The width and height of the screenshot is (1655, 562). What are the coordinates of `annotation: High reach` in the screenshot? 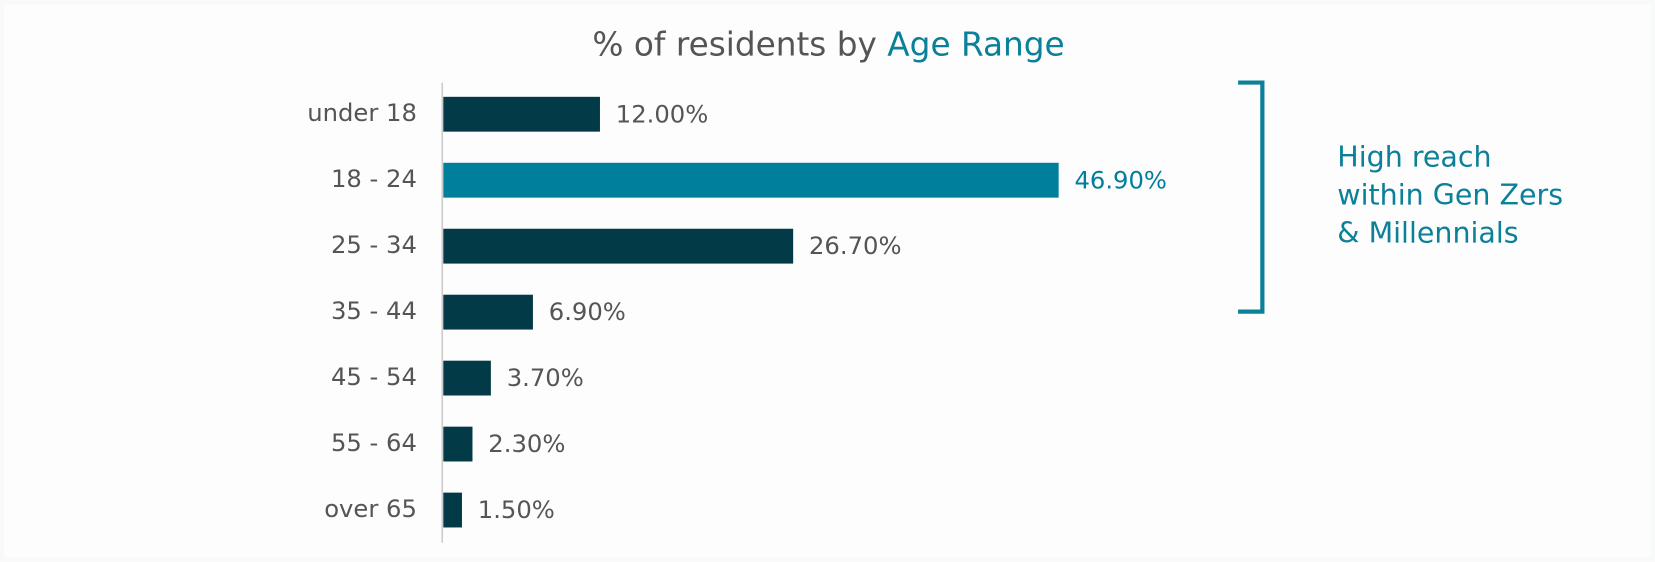 It's located at (1414, 157).